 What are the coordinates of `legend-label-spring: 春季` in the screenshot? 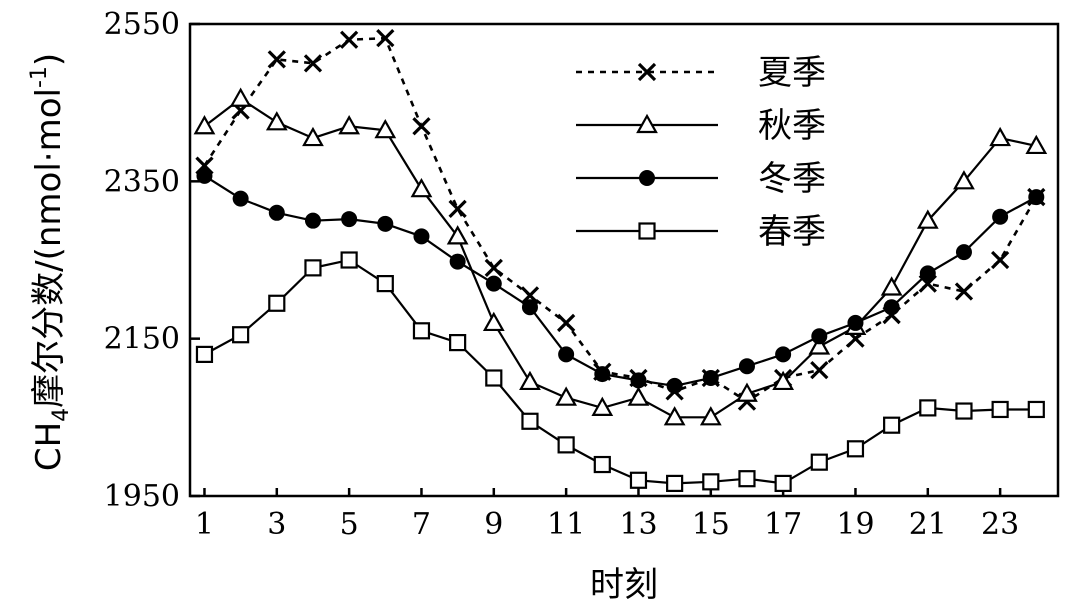 It's located at (792, 232).